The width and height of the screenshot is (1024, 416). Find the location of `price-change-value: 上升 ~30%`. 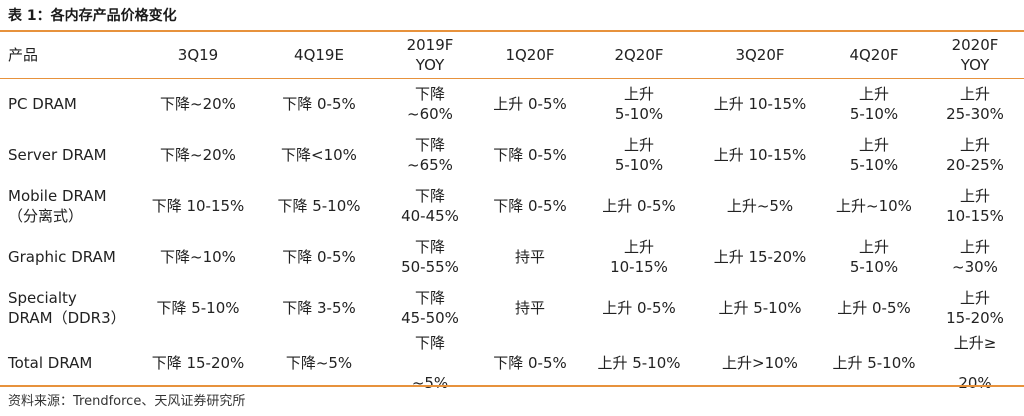

price-change-value: 上升 ~30% is located at coordinates (975, 256).